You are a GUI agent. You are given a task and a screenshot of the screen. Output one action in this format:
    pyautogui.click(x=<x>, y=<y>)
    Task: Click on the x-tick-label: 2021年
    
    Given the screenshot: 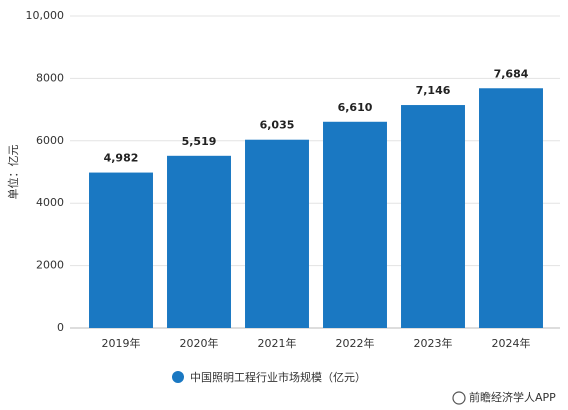 What is the action you would take?
    pyautogui.click(x=277, y=343)
    